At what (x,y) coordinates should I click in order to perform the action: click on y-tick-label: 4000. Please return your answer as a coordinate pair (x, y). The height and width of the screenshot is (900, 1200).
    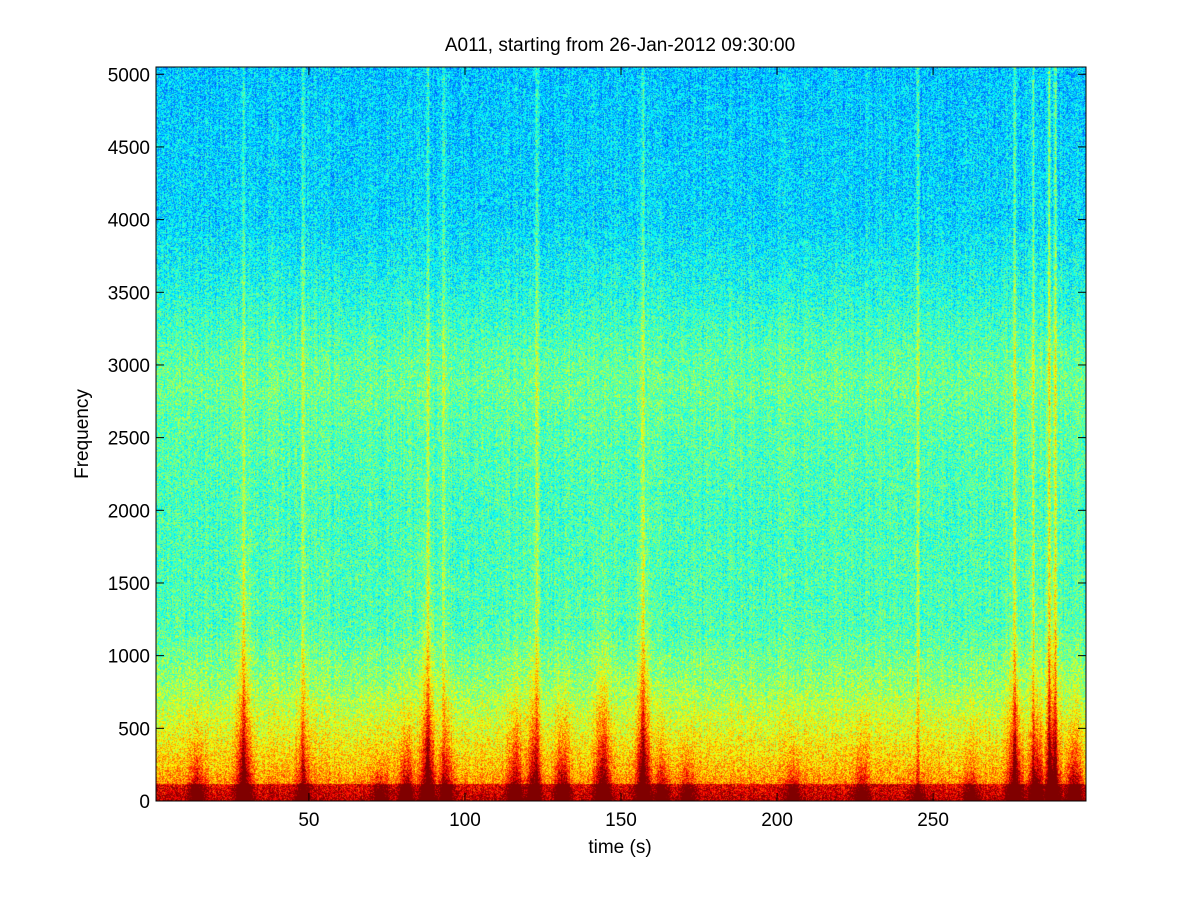
    Looking at the image, I should click on (129, 221).